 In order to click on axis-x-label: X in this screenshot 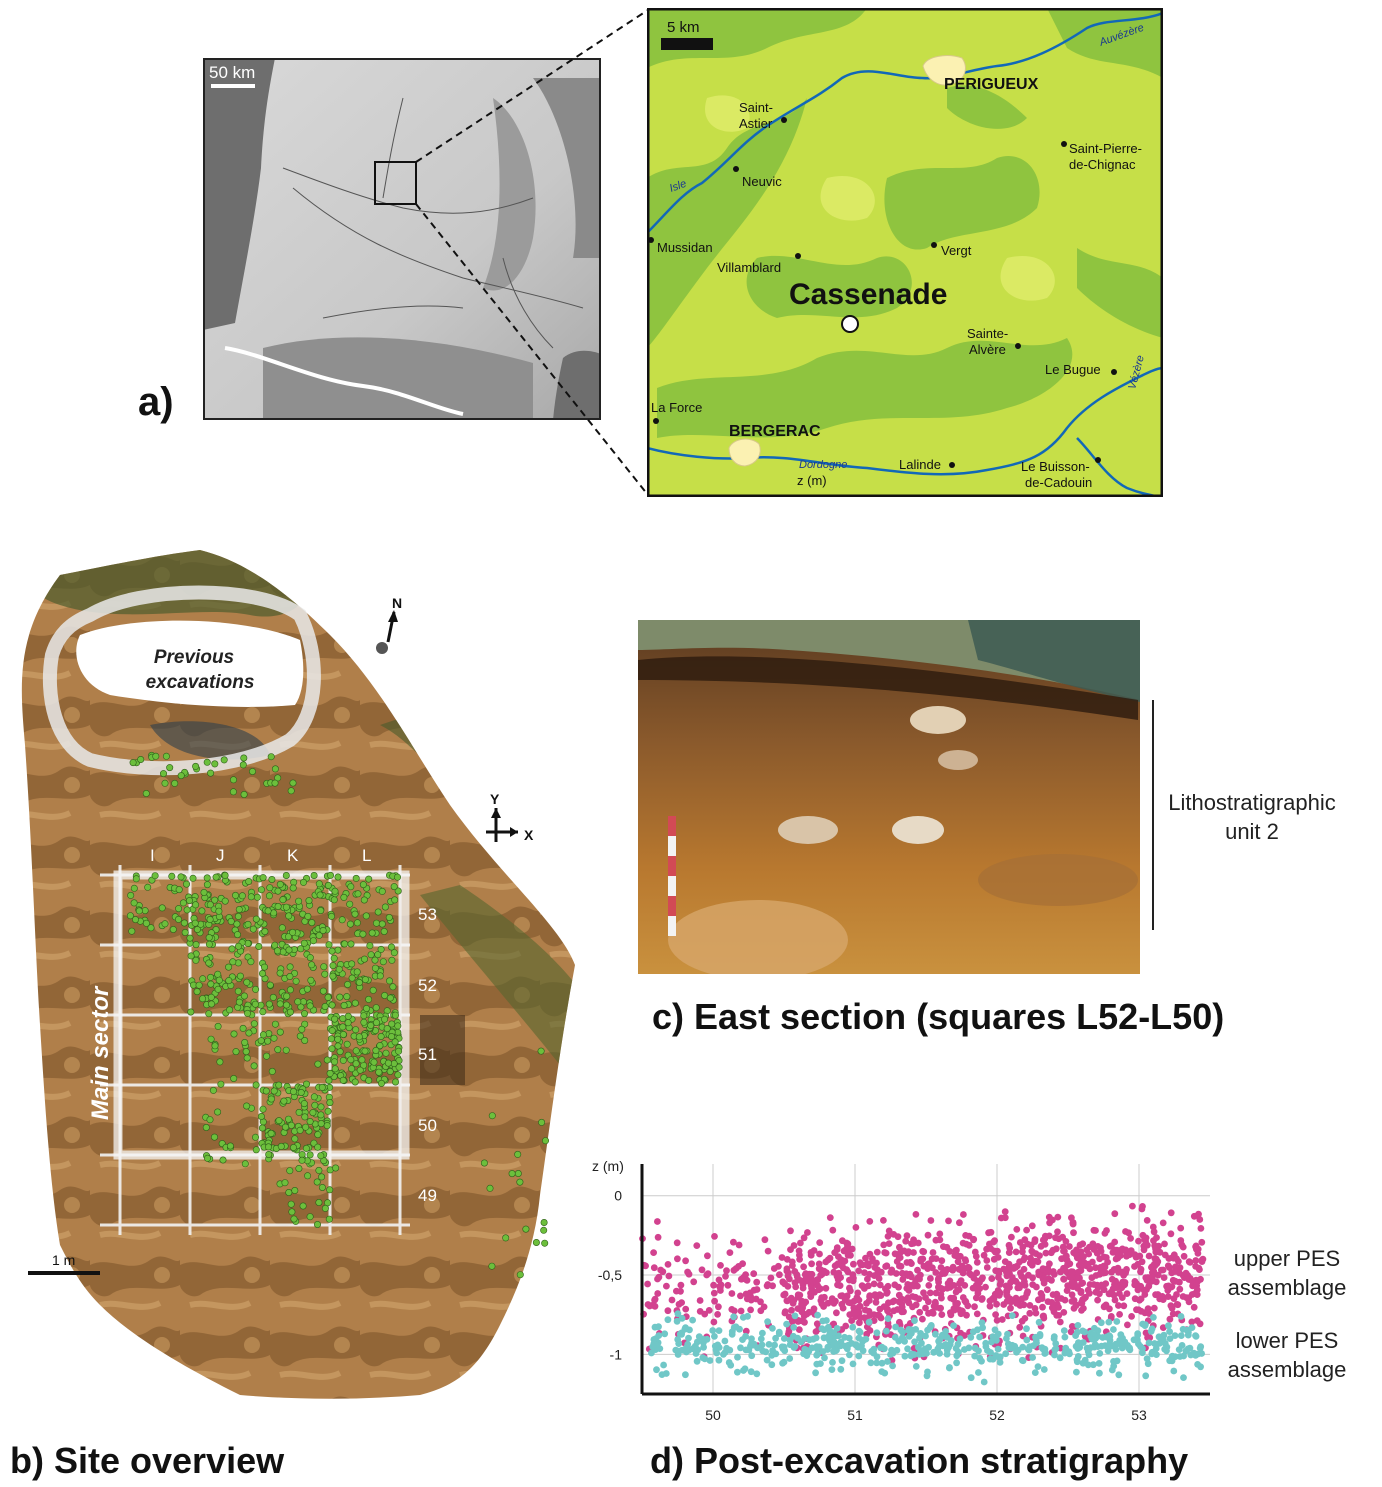, I will do `click(529, 835)`.